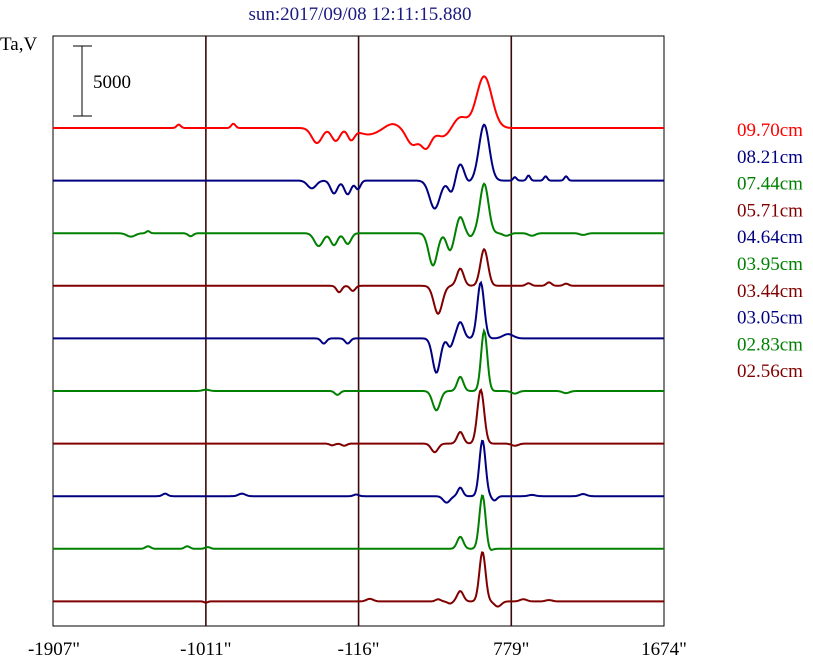 The height and width of the screenshot is (662, 813). I want to click on series-line-02.83cm, so click(358, 522).